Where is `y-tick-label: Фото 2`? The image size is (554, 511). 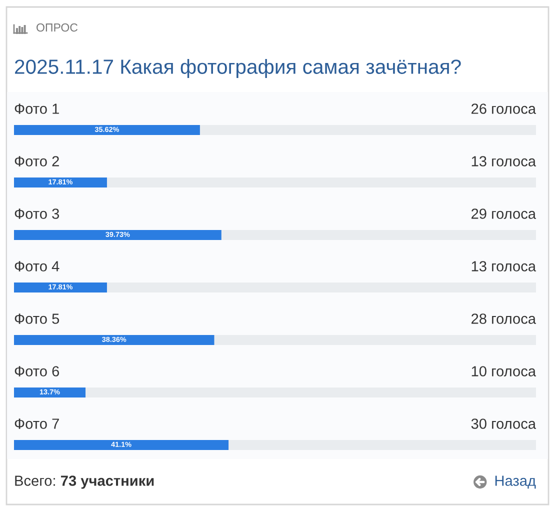 y-tick-label: Фото 2 is located at coordinates (36, 161).